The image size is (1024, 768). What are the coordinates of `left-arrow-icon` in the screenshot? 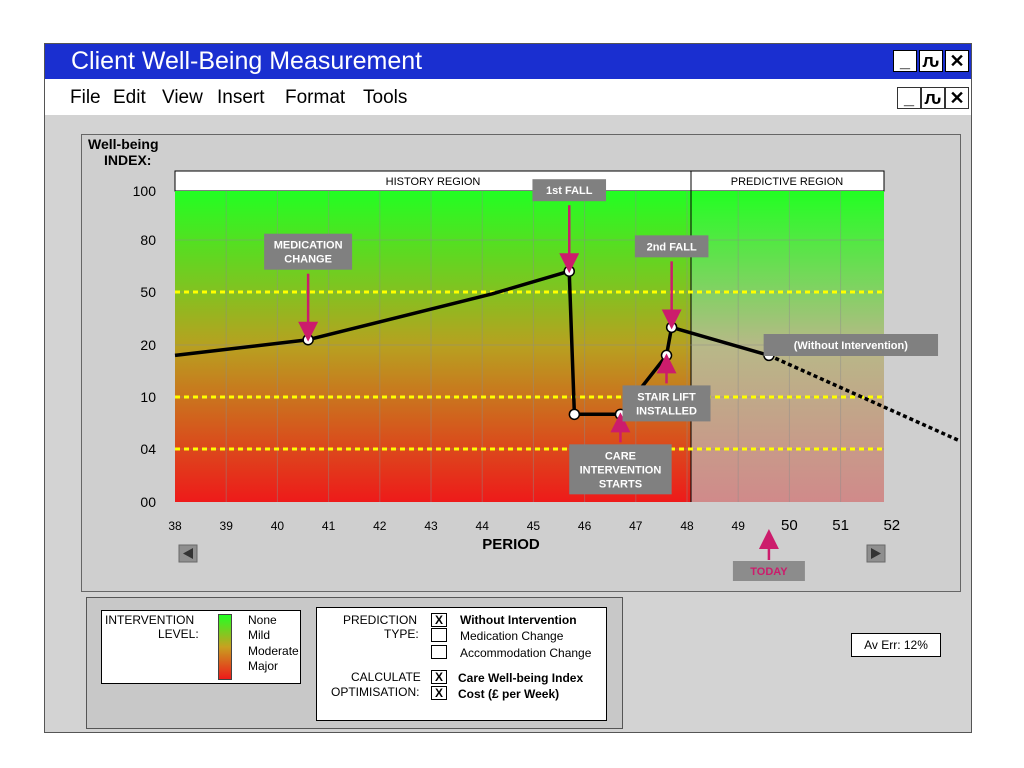 It's located at (188, 553).